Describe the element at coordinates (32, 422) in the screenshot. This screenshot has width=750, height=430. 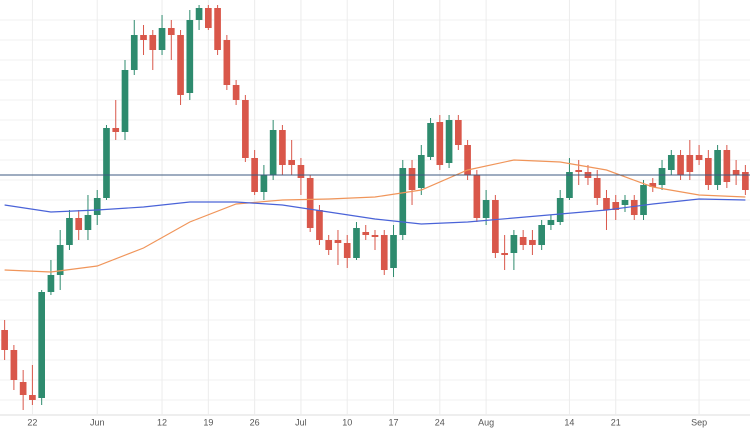
I see `x-tick-label: 22` at that location.